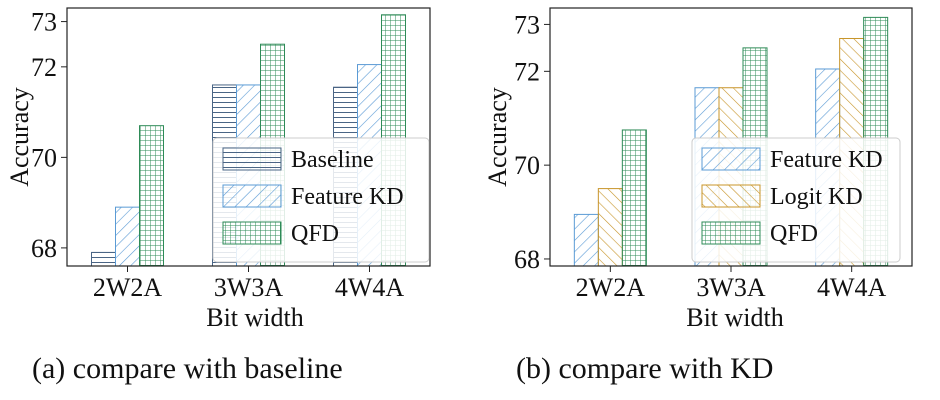 This screenshot has width=940, height=400. What do you see at coordinates (610, 227) in the screenshot?
I see `bar-logit-kd-2w2a` at bounding box center [610, 227].